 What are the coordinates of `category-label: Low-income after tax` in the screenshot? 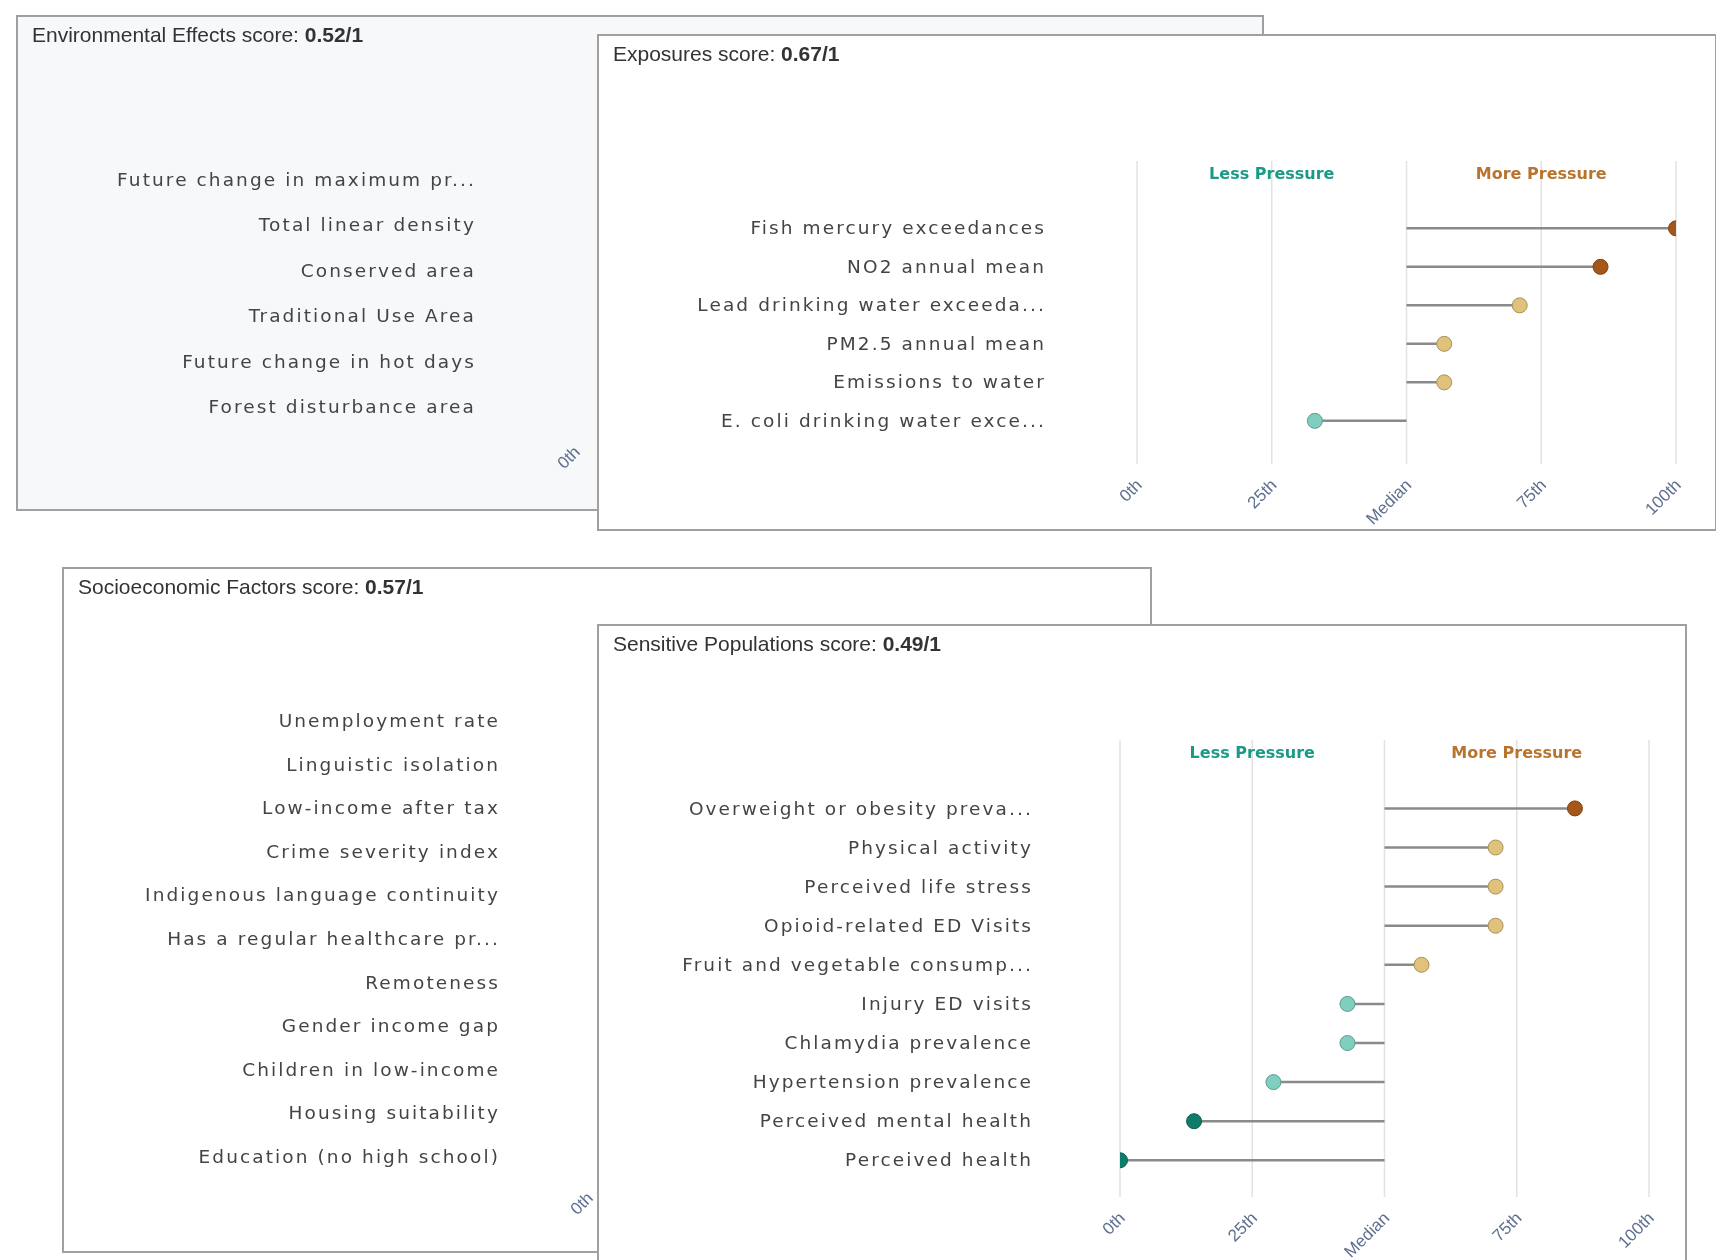 It's located at (381, 808).